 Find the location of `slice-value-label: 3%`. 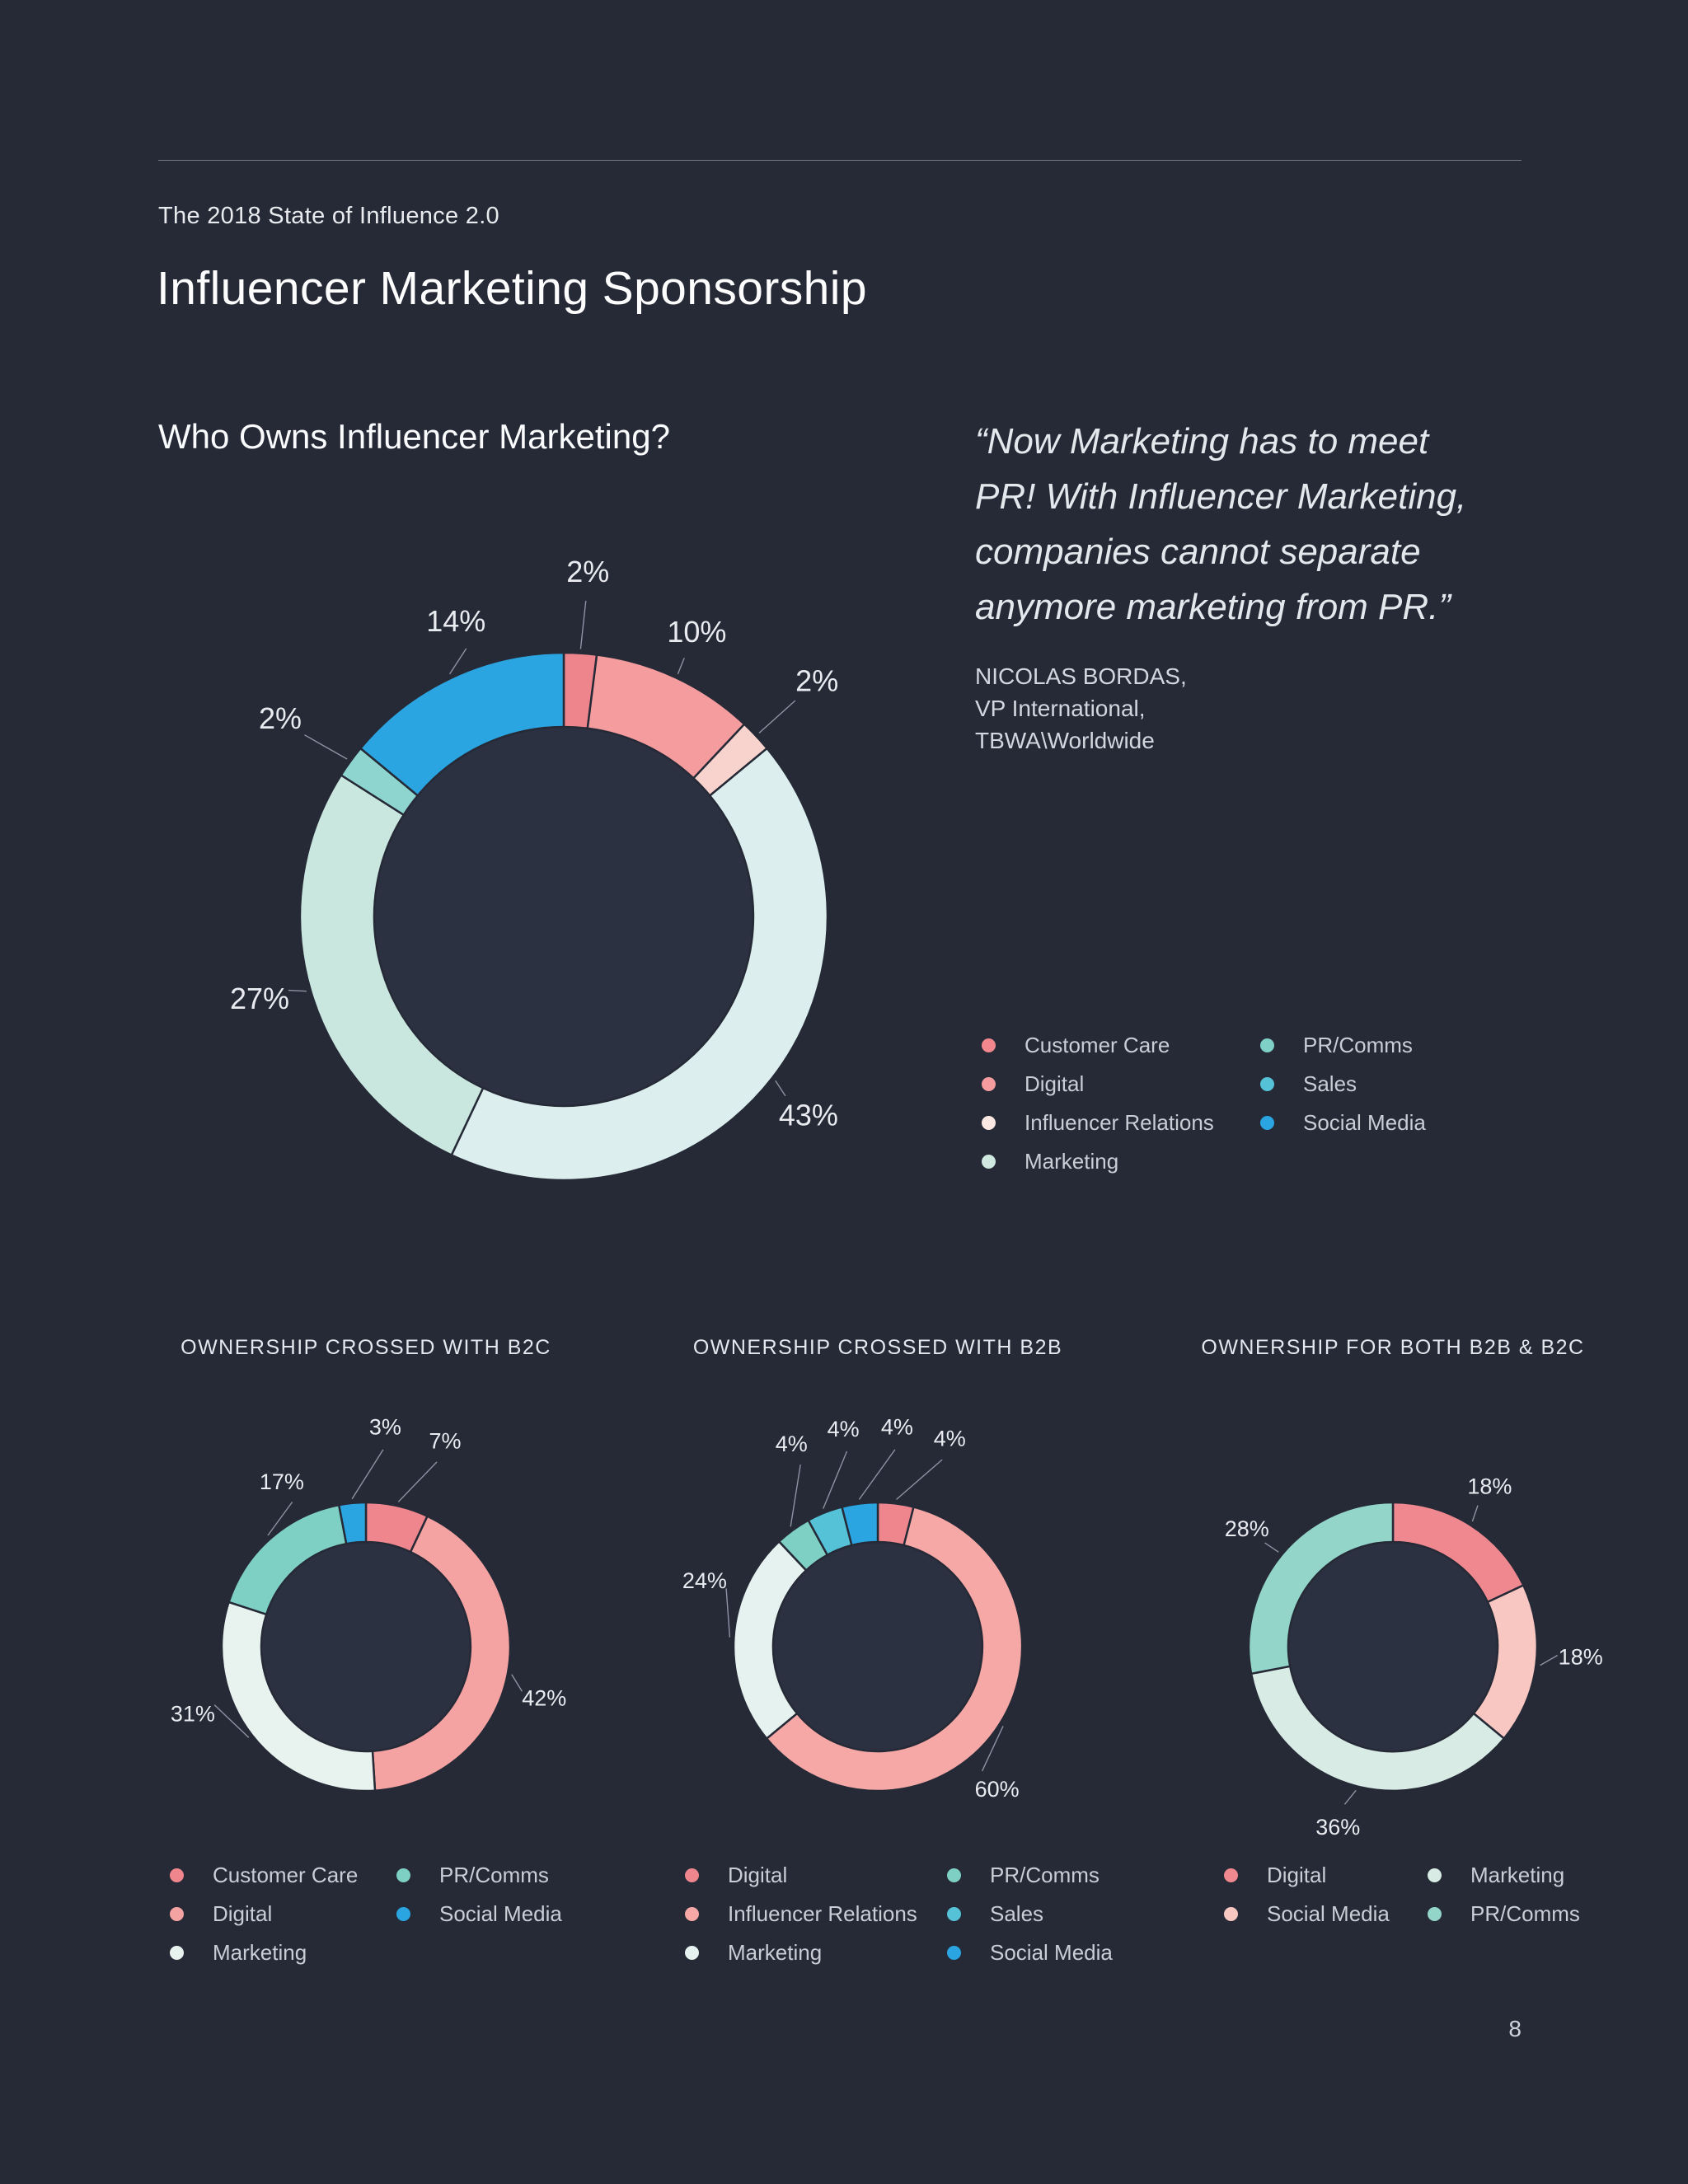

slice-value-label: 3% is located at coordinates (385, 1427).